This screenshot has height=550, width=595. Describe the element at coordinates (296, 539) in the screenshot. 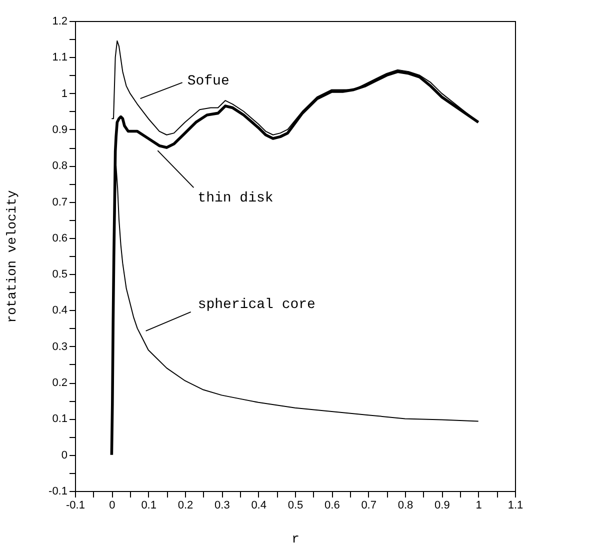

I see `x-axis-title: r` at that location.